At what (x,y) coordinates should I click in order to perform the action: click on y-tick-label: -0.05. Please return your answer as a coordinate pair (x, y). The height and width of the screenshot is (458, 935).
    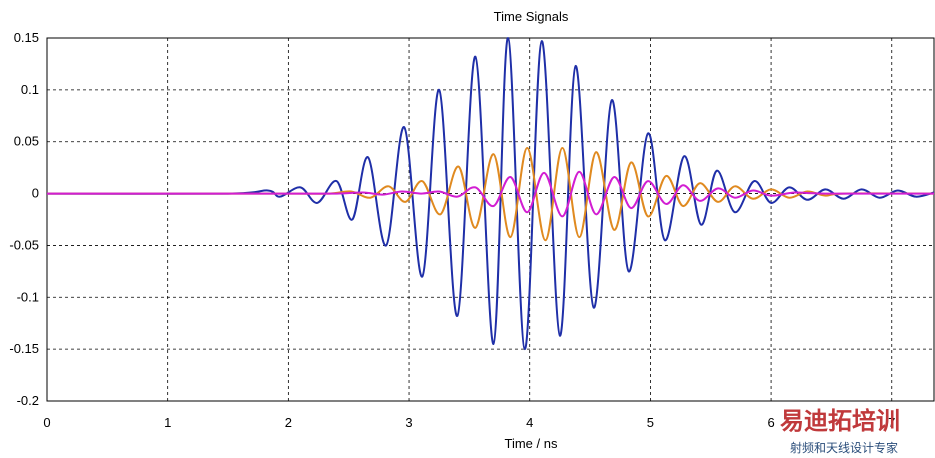
    Looking at the image, I should click on (24, 244).